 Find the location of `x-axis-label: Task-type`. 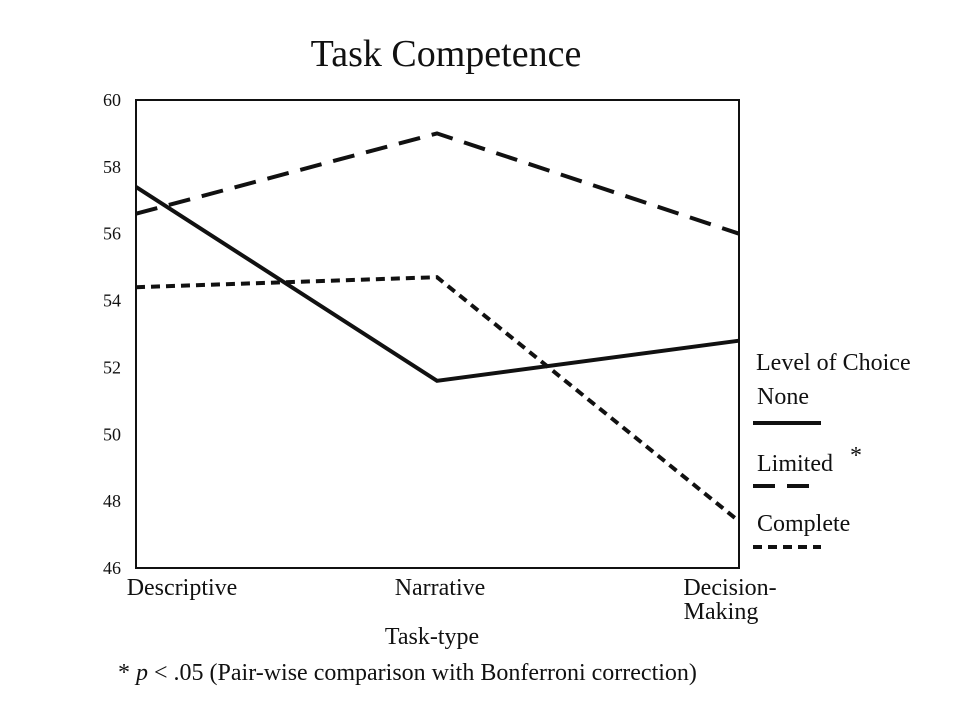

x-axis-label: Task-type is located at coordinates (432, 637).